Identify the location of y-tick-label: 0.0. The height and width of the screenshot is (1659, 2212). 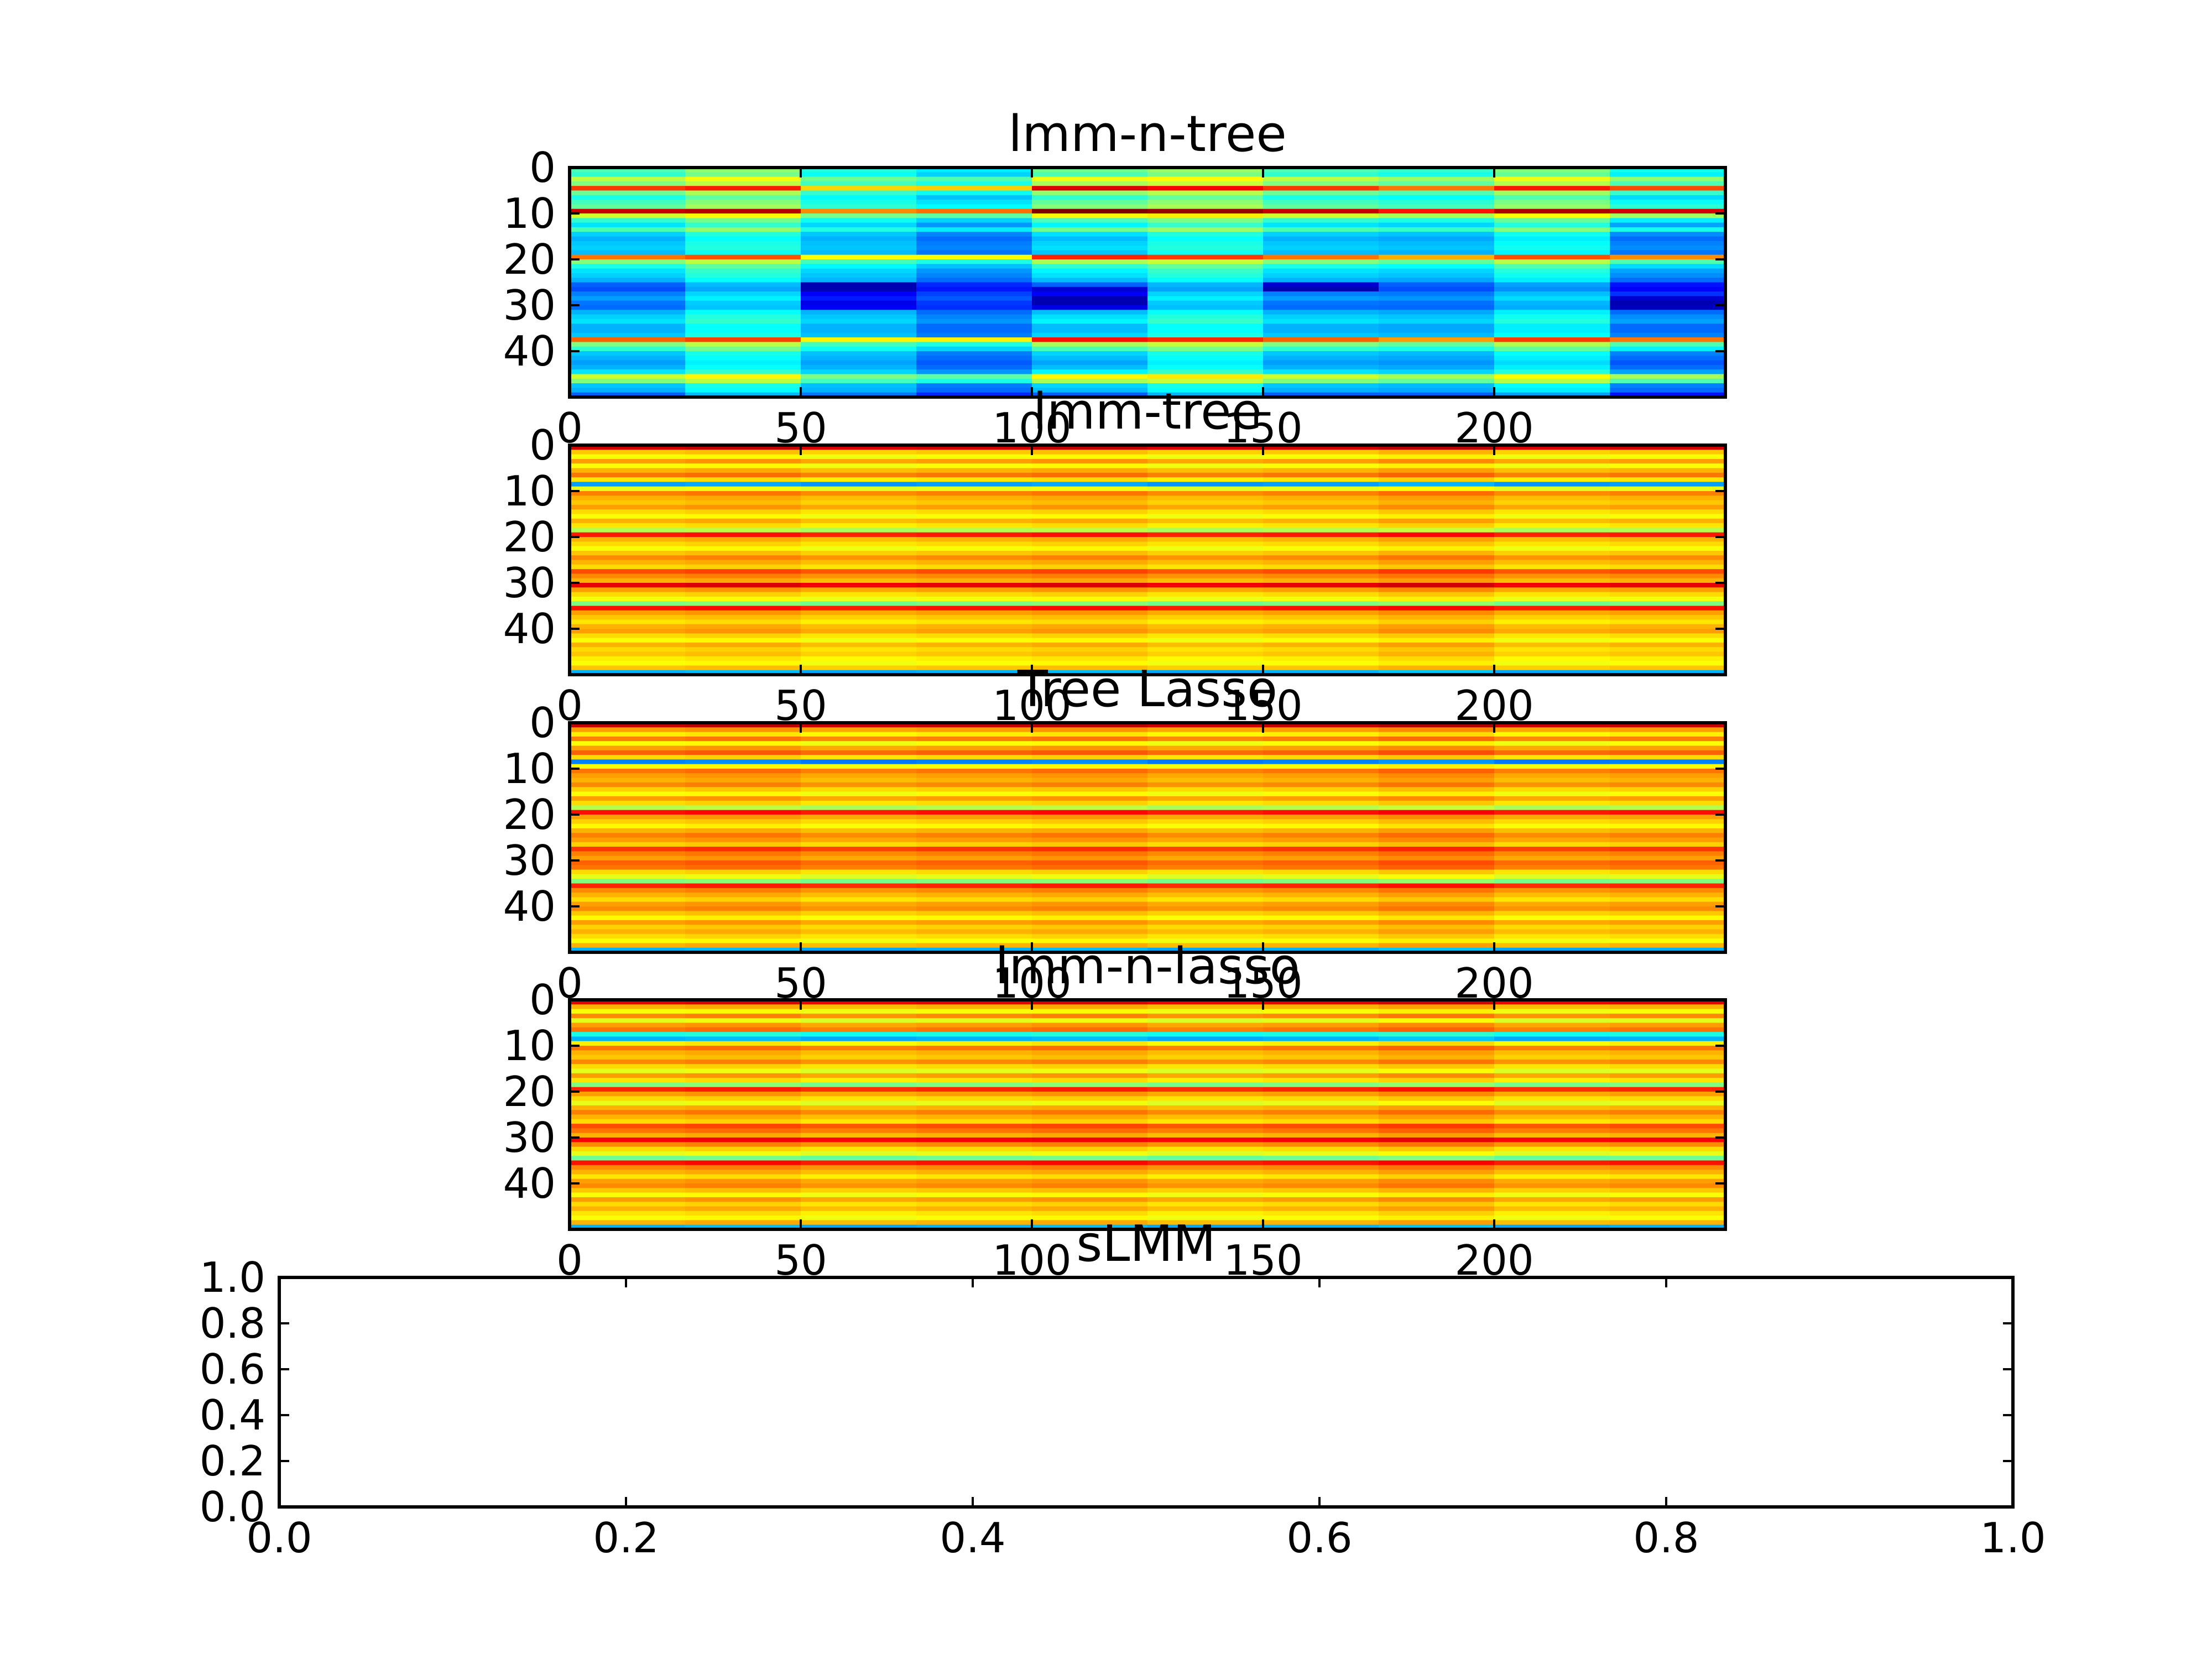
(233, 1507).